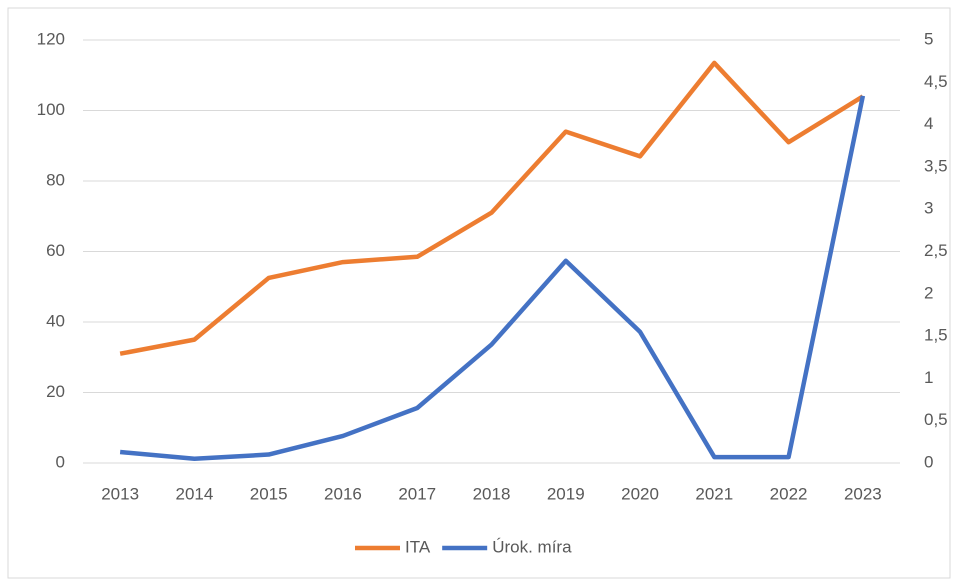  What do you see at coordinates (928, 208) in the screenshot?
I see `y2-tick-label: 3` at bounding box center [928, 208].